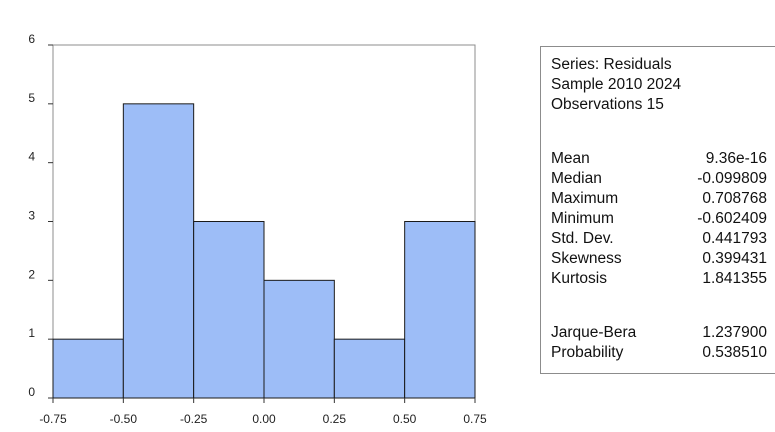  What do you see at coordinates (659, 333) in the screenshot?
I see `stat-row-jarque-bera: Jarque-Bera 1.237900` at bounding box center [659, 333].